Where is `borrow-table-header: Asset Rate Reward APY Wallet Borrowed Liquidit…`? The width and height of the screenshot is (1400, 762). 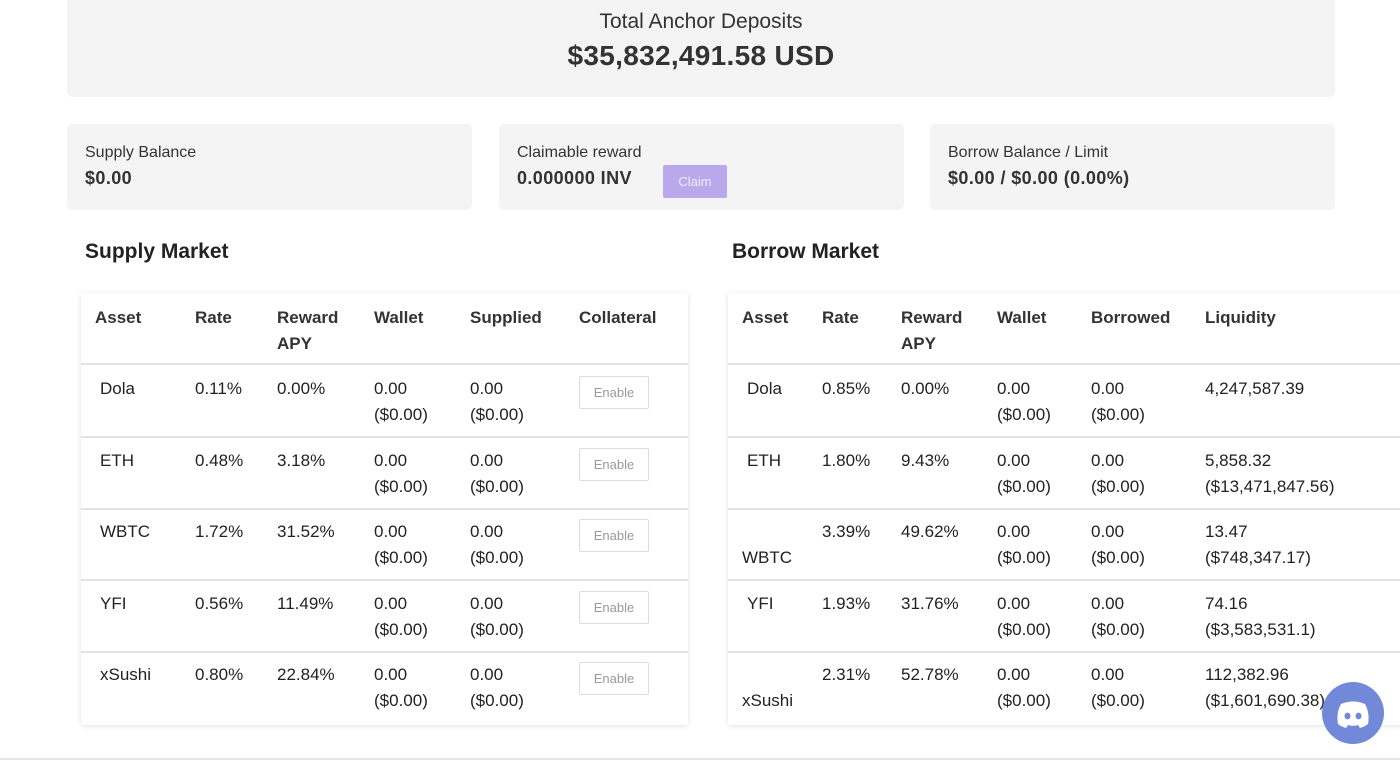 borrow-table-header: Asset Rate Reward APY Wallet Borrowed Liquidit… is located at coordinates (1064, 329).